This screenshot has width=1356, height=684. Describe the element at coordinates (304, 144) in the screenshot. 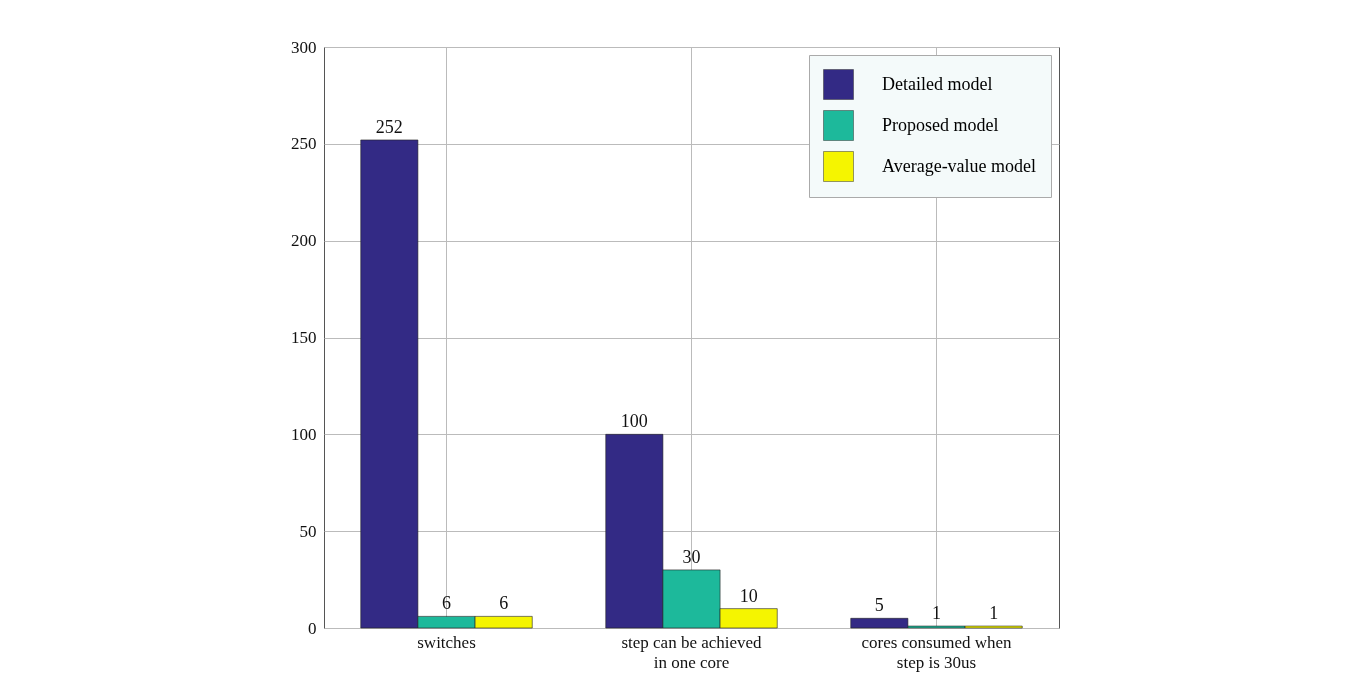

I see `y-tick-label: 250` at that location.